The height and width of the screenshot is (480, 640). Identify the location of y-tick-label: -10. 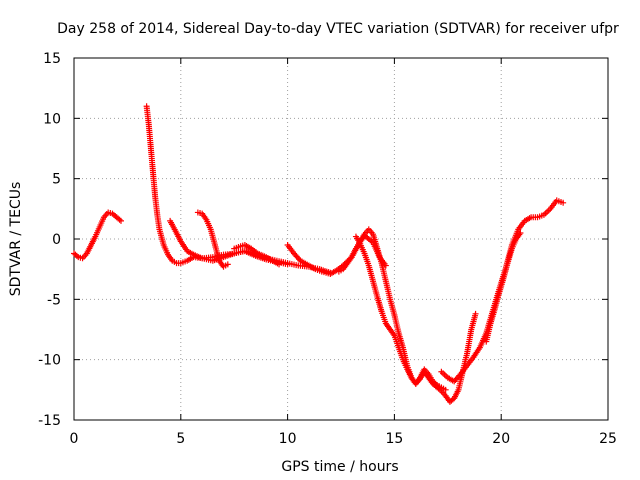
(49, 361).